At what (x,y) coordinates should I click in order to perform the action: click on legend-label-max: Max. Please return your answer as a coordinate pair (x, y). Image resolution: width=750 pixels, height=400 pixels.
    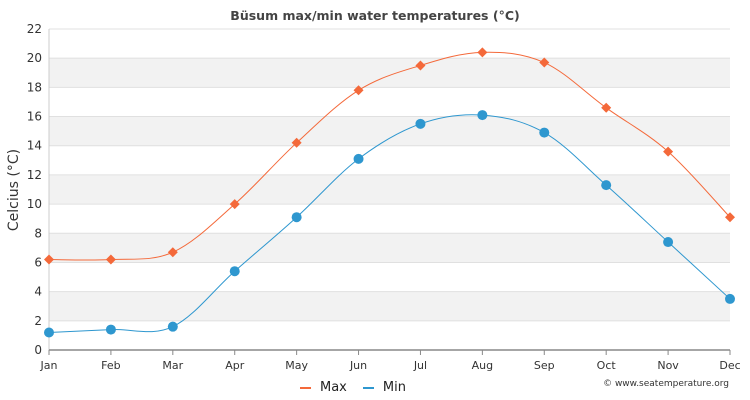
    Looking at the image, I should click on (333, 387).